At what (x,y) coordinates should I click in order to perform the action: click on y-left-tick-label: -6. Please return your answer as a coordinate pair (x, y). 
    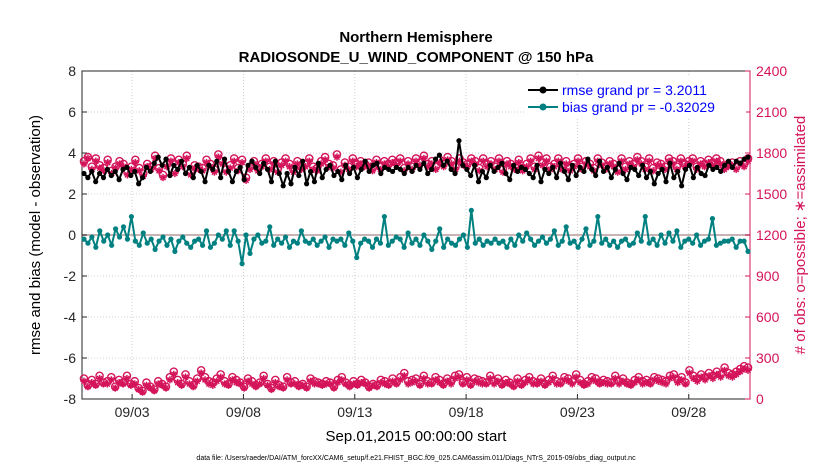
    Looking at the image, I should click on (70, 358).